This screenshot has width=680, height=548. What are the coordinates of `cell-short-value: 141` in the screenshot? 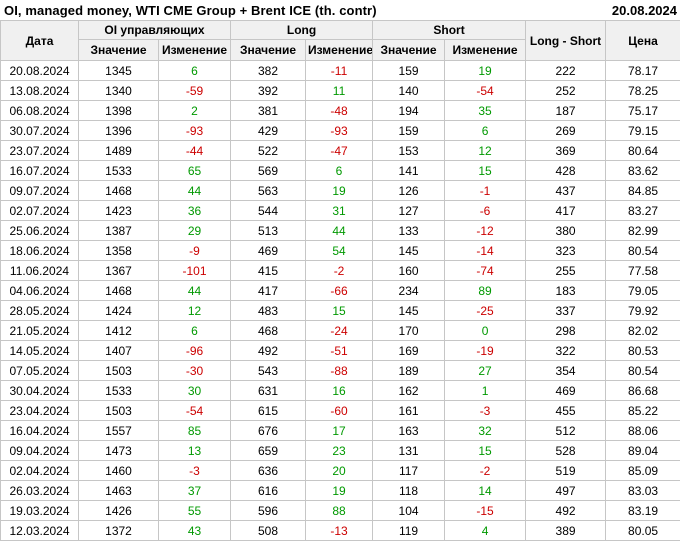 It's located at (409, 170).